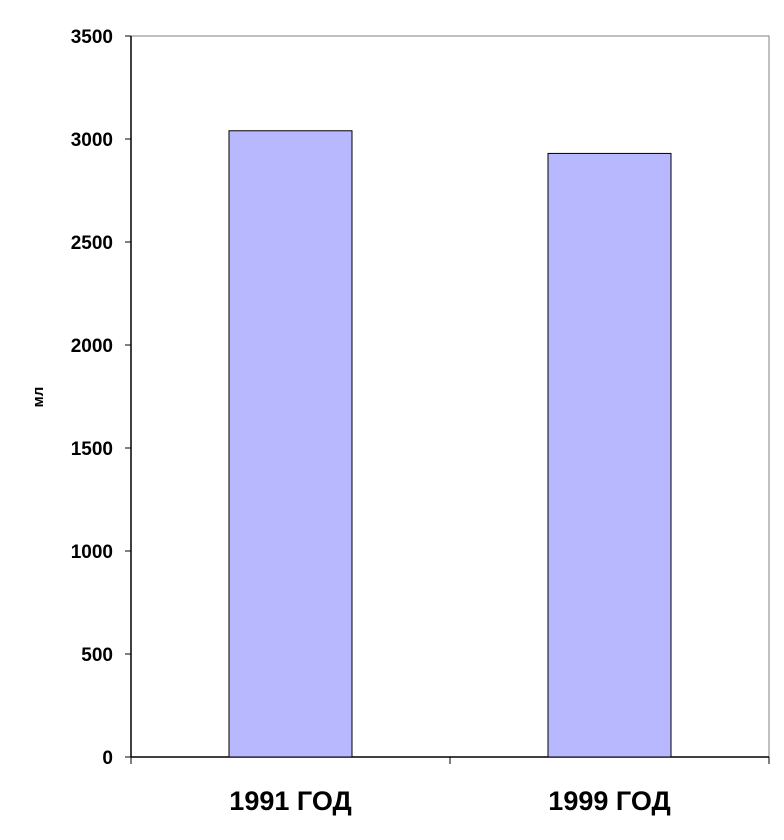  Describe the element at coordinates (97, 655) in the screenshot. I see `y-tick-label: 500` at that location.